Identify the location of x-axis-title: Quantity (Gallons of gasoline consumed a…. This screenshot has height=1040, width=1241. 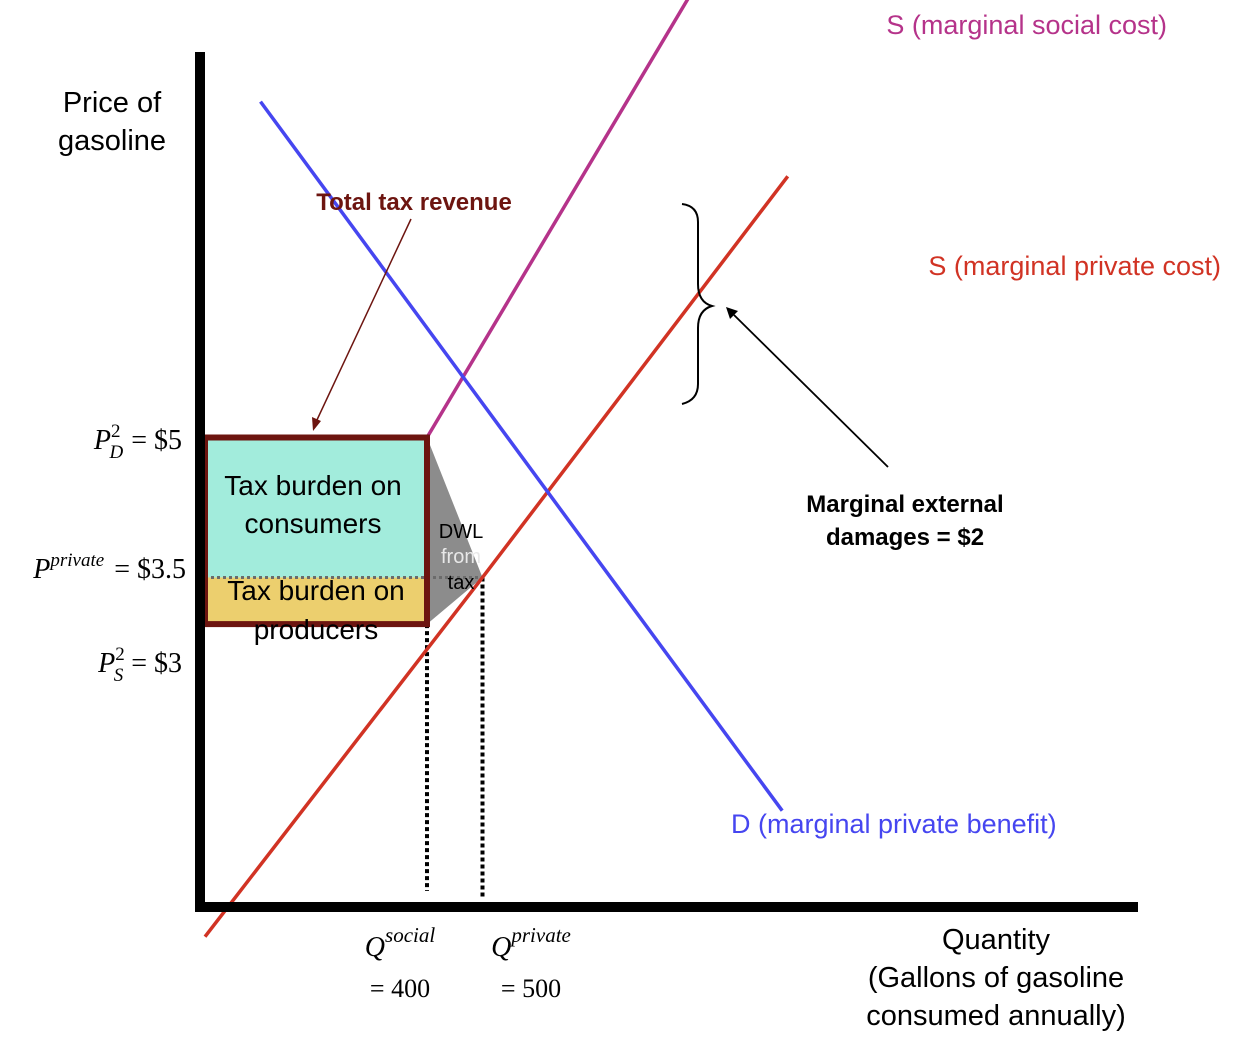
(996, 978).